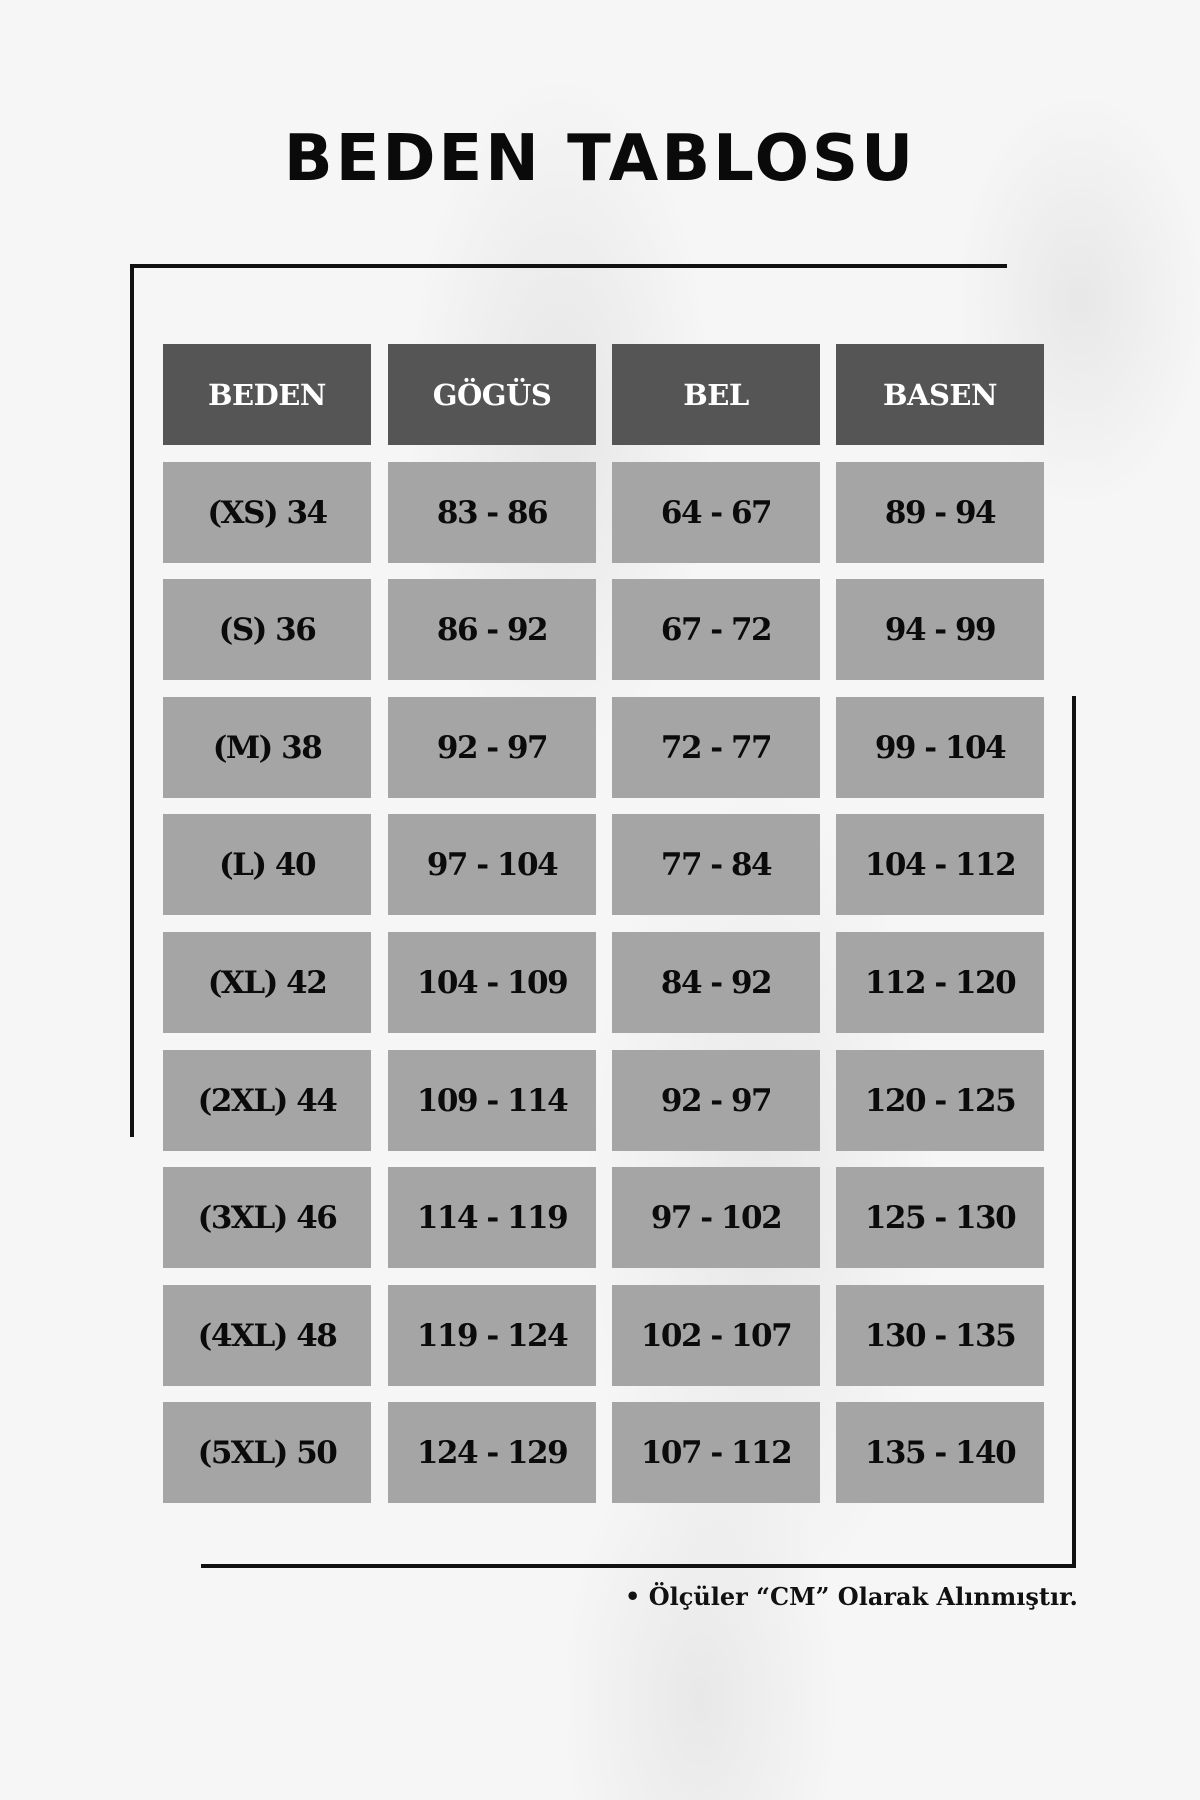 This screenshot has width=1200, height=1800. I want to click on table-cell: (M) 38, so click(267, 747).